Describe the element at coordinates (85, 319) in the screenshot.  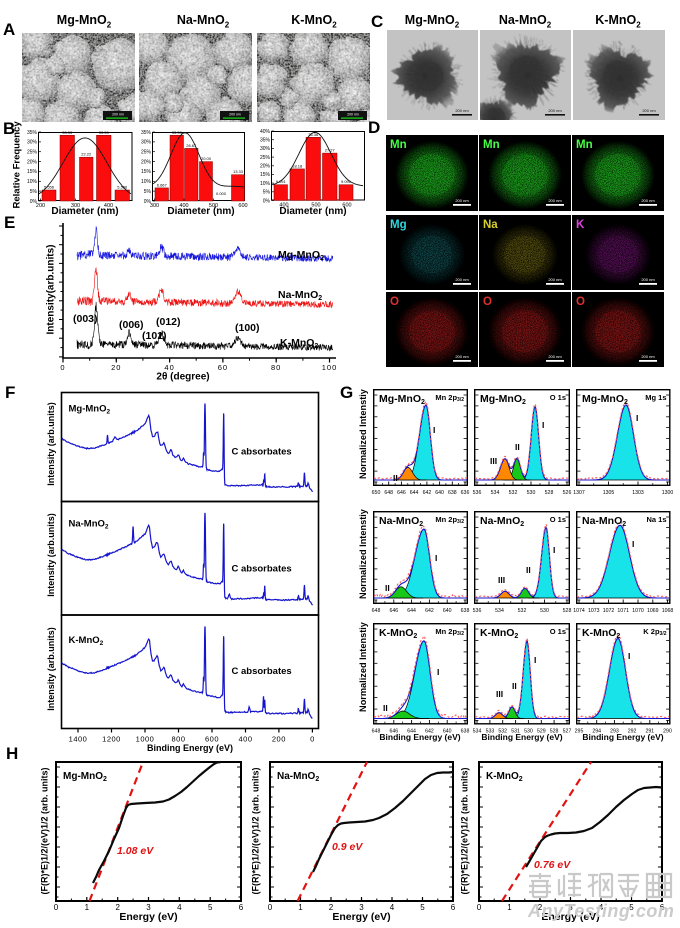
I see `svg-text: (003)` at that location.